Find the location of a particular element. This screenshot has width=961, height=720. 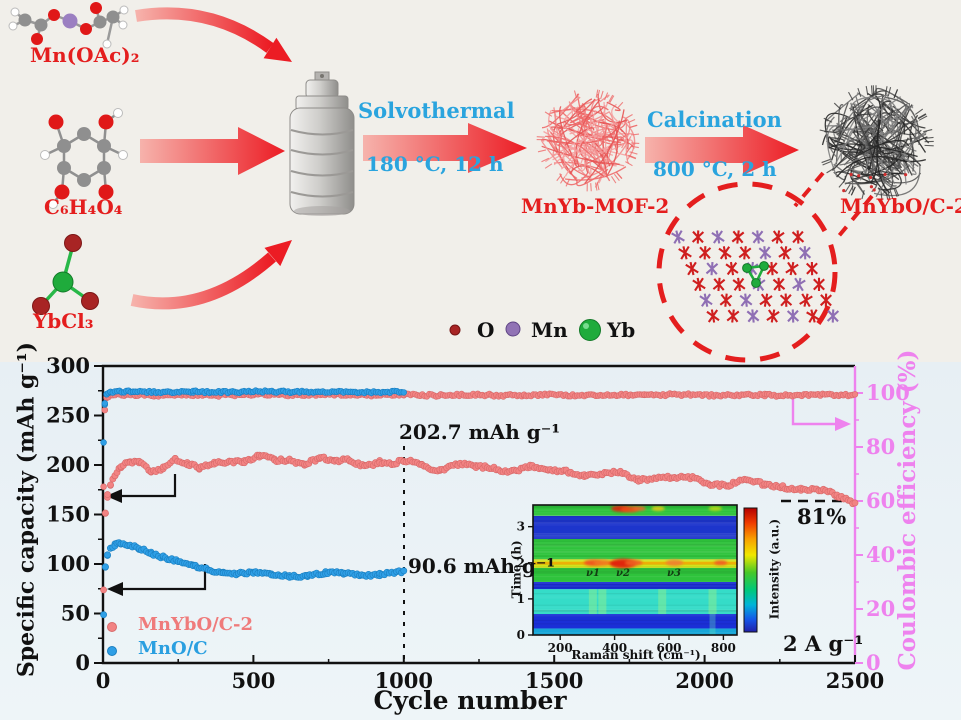

step1-name: Solvothermal is located at coordinates (436, 110).